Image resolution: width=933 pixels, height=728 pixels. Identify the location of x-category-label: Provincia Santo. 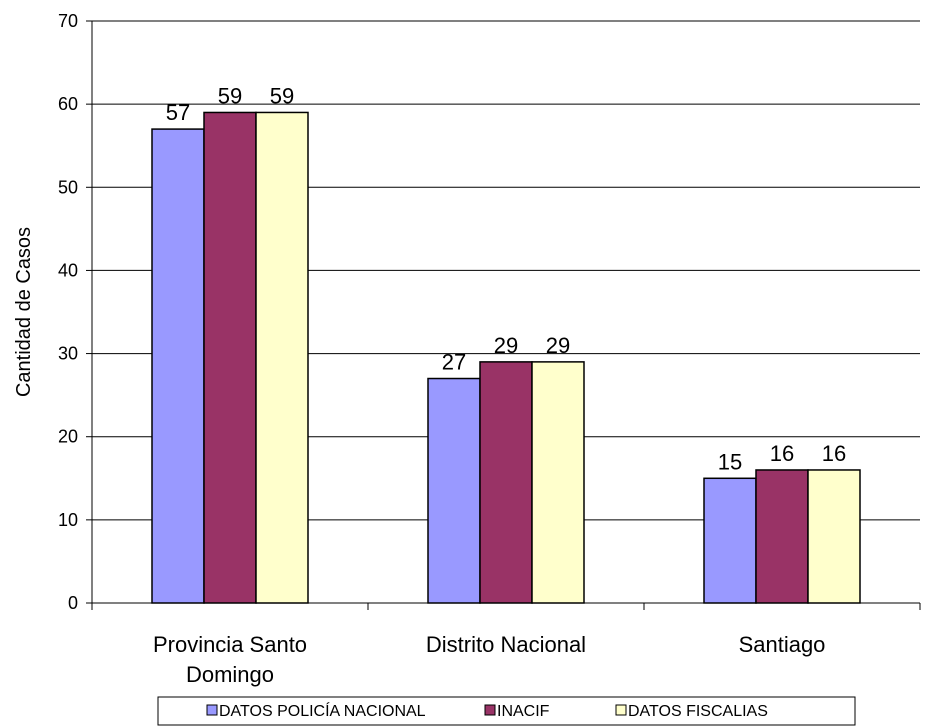
(230, 644).